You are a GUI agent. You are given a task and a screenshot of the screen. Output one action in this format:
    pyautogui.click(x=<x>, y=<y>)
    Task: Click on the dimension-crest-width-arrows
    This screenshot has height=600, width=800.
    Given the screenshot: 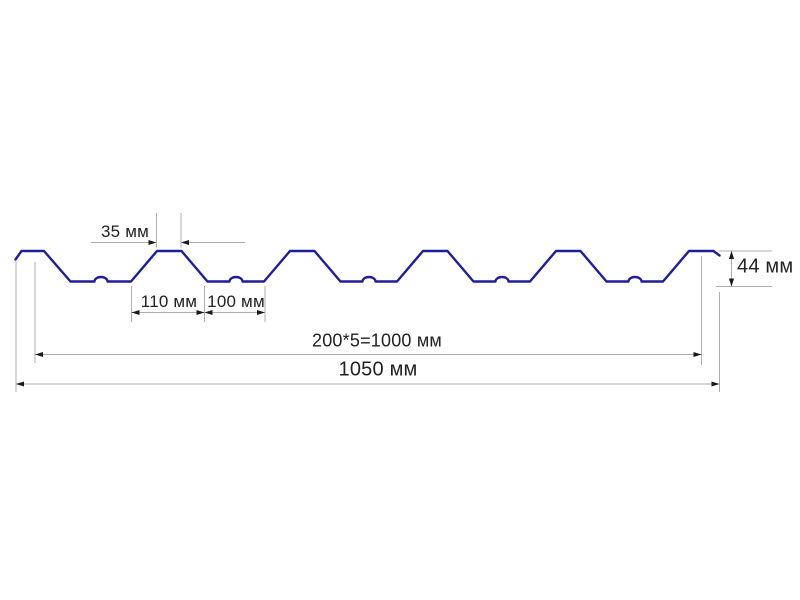 What is the action you would take?
    pyautogui.click(x=168, y=242)
    